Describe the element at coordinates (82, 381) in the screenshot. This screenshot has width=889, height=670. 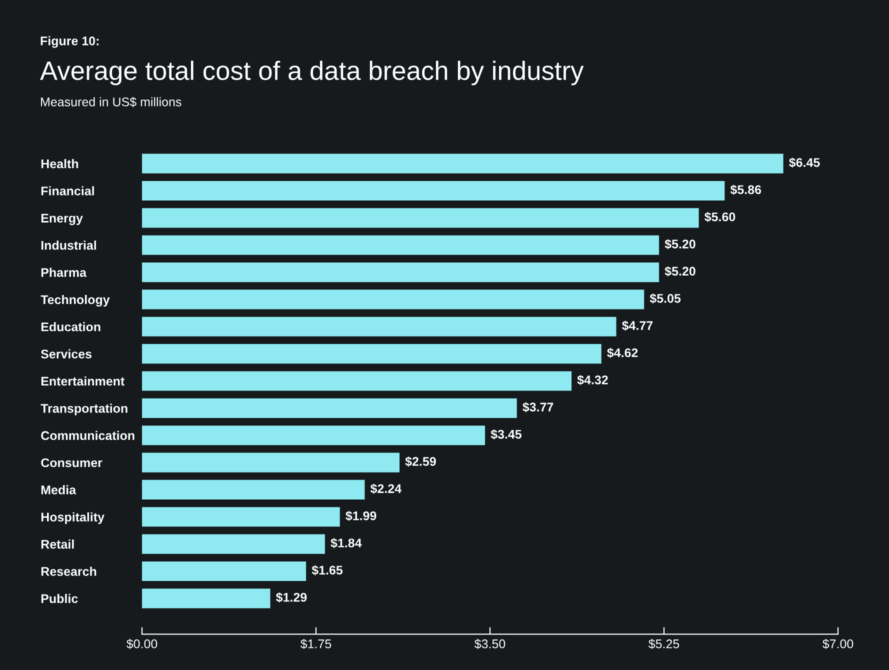
I see `y-tick-label: Entertainment` at that location.